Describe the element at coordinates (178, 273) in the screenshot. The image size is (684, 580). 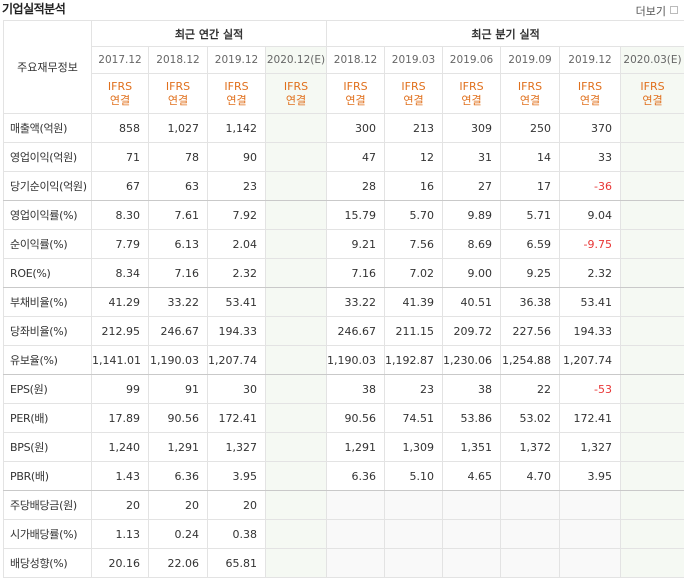
I see `value-cell: 7.16` at that location.